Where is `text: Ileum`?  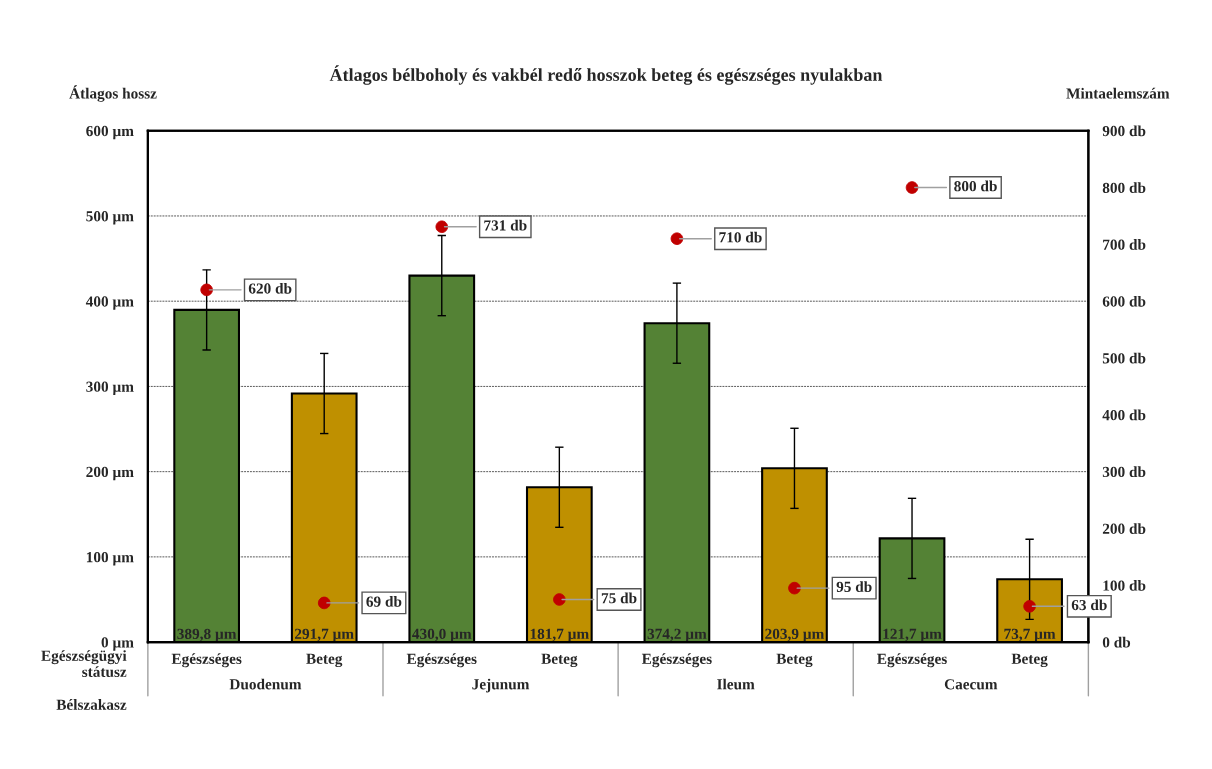 text: Ileum is located at coordinates (736, 684).